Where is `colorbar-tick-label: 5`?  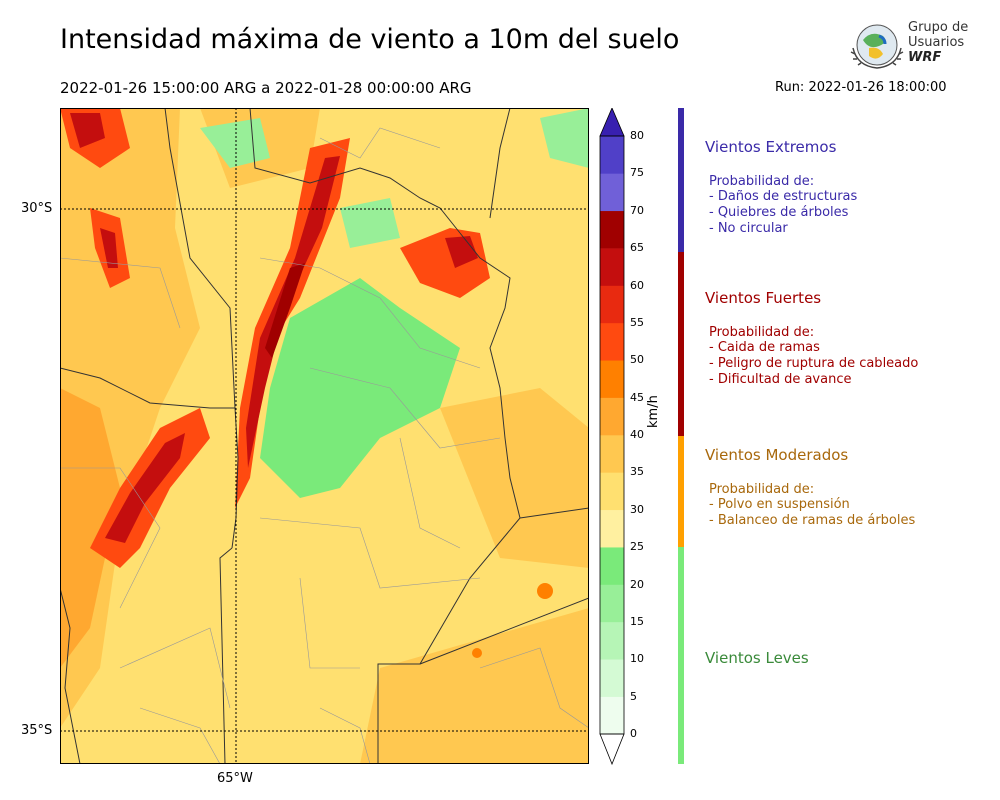 colorbar-tick-label: 5 is located at coordinates (633, 696).